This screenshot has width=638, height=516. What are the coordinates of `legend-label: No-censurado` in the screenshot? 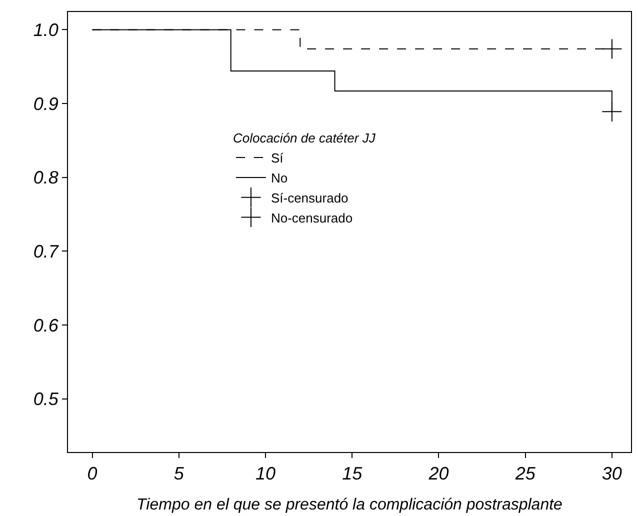 It's located at (311, 218).